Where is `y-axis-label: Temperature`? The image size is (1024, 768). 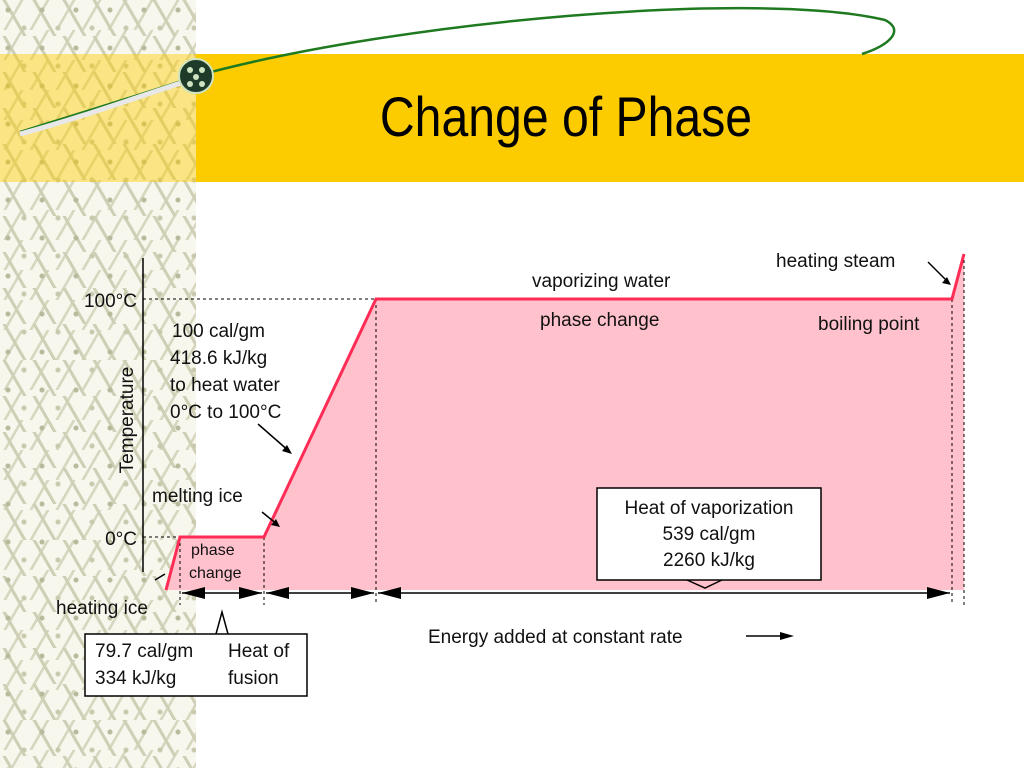 y-axis-label: Temperature is located at coordinates (127, 420).